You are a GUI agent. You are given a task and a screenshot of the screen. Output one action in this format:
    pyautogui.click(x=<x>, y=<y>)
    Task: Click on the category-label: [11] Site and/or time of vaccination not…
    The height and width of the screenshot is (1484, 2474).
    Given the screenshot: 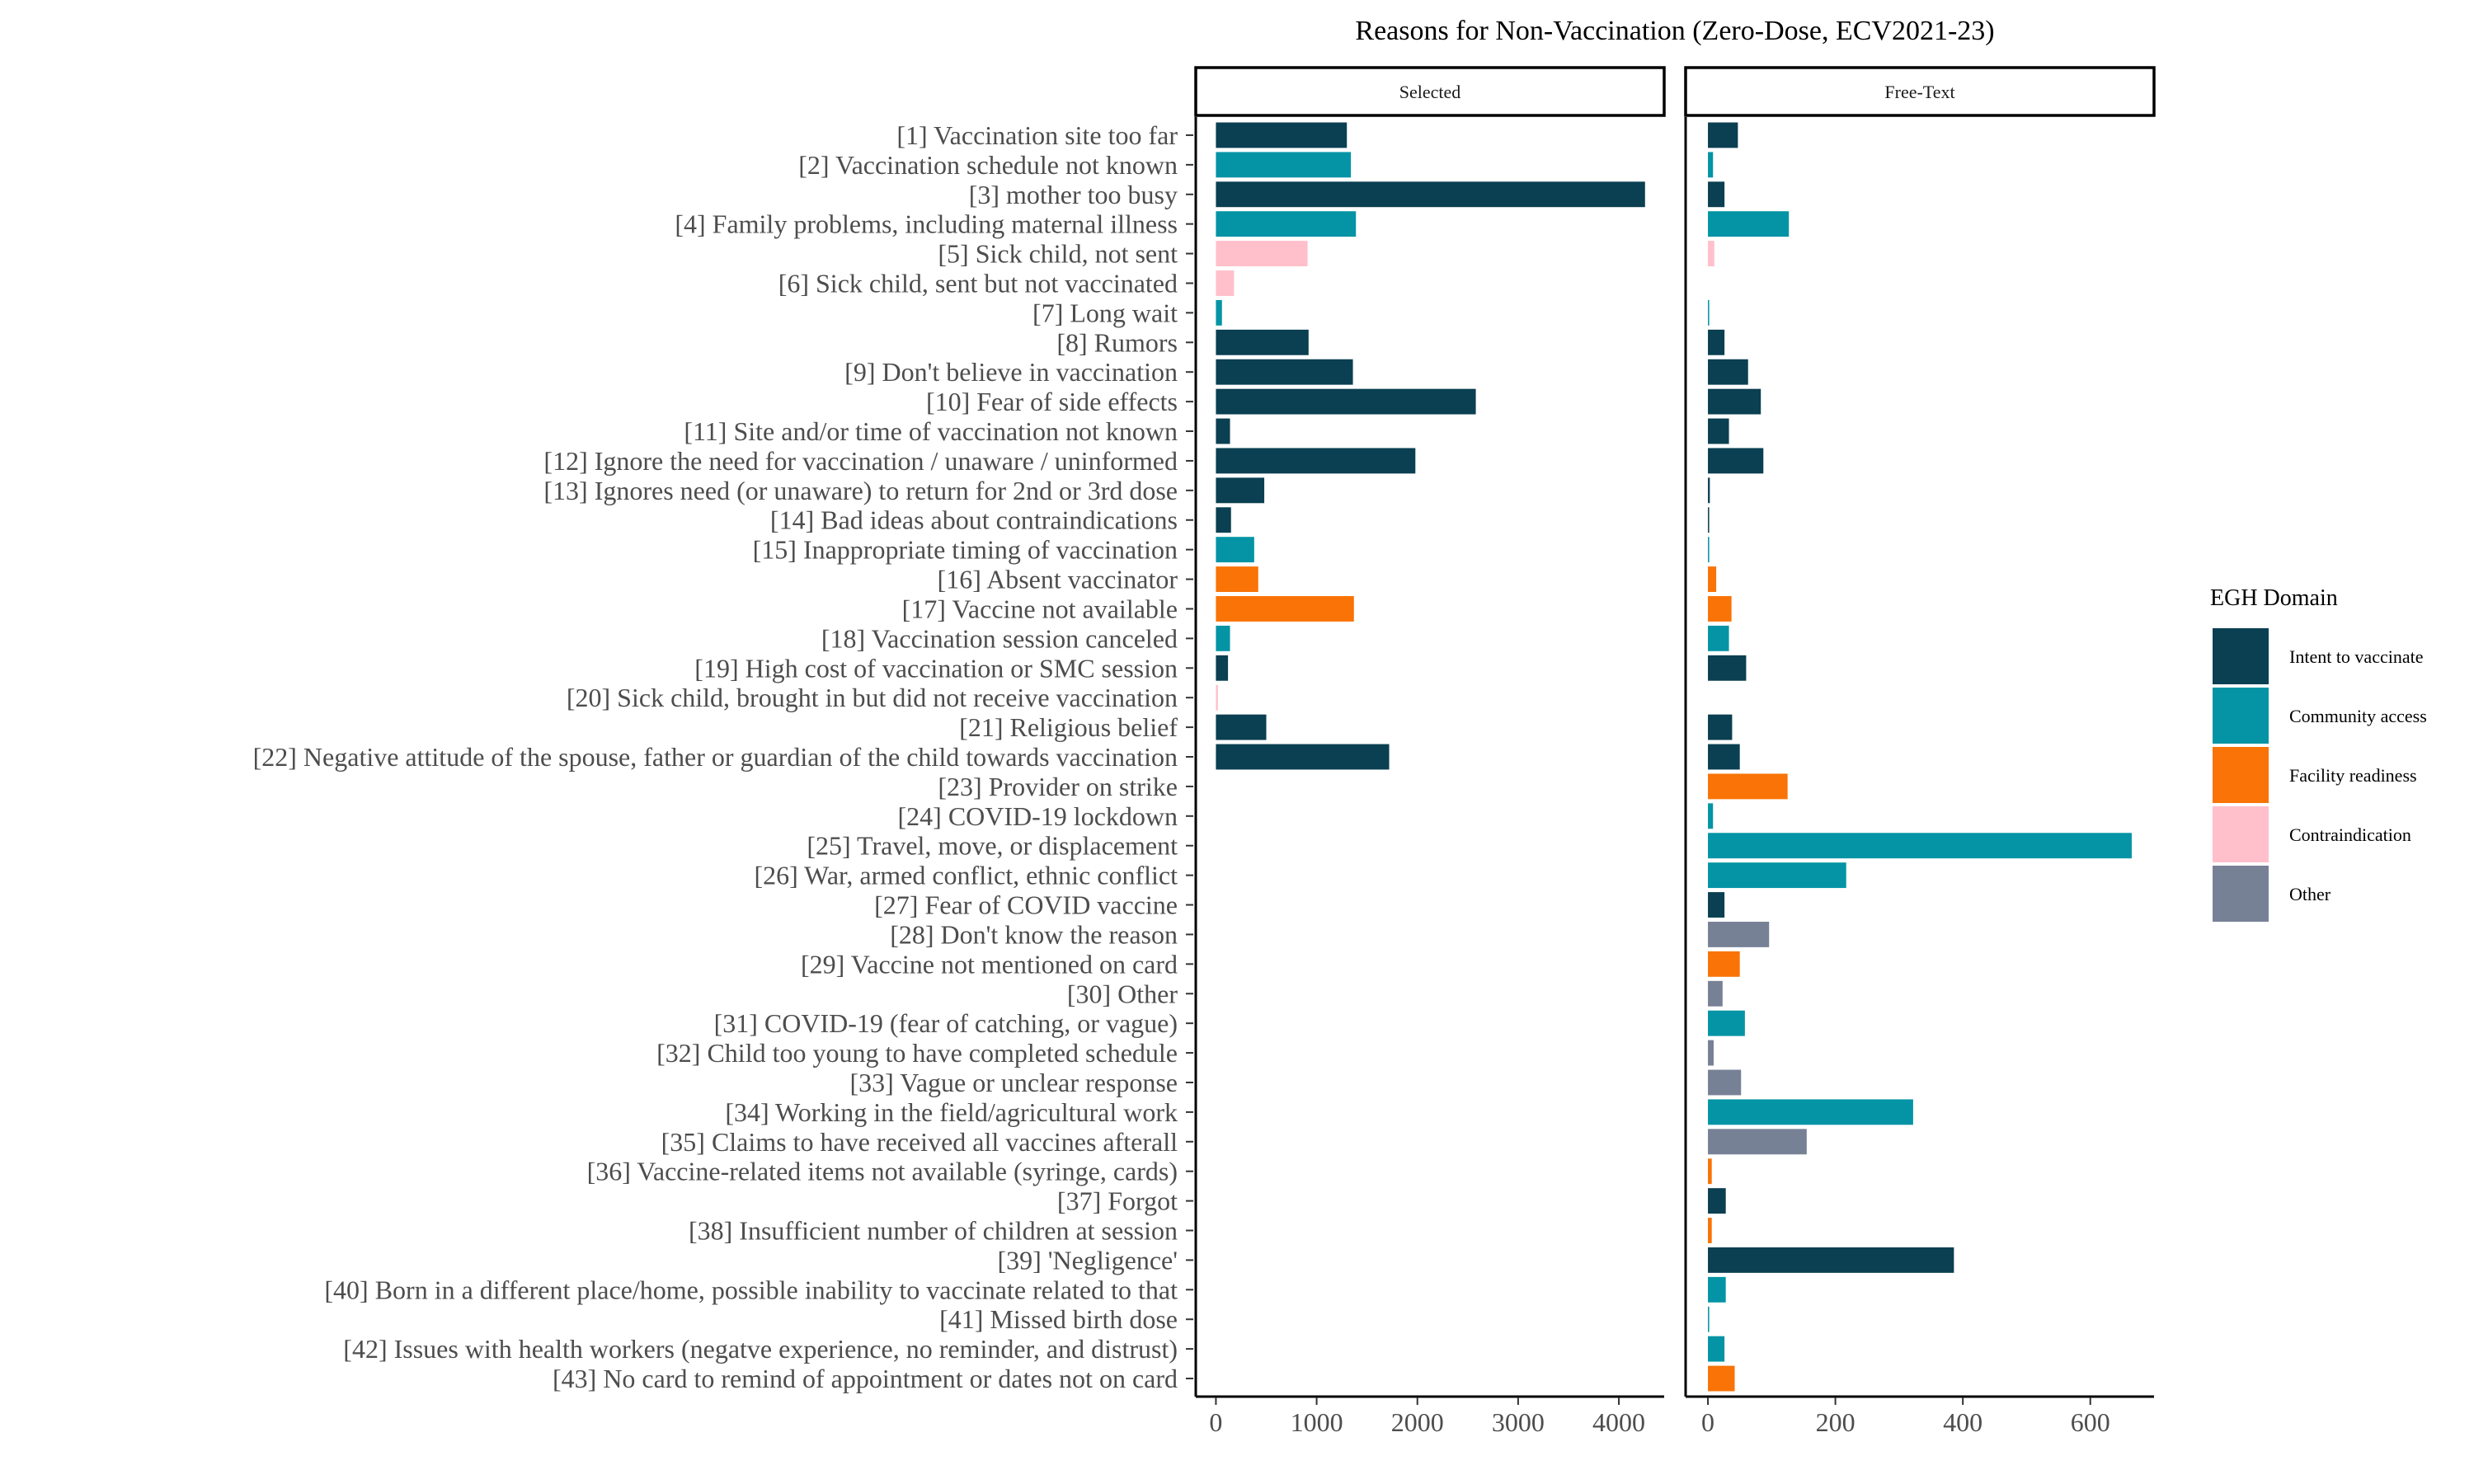 What is the action you would take?
    pyautogui.click(x=931, y=431)
    